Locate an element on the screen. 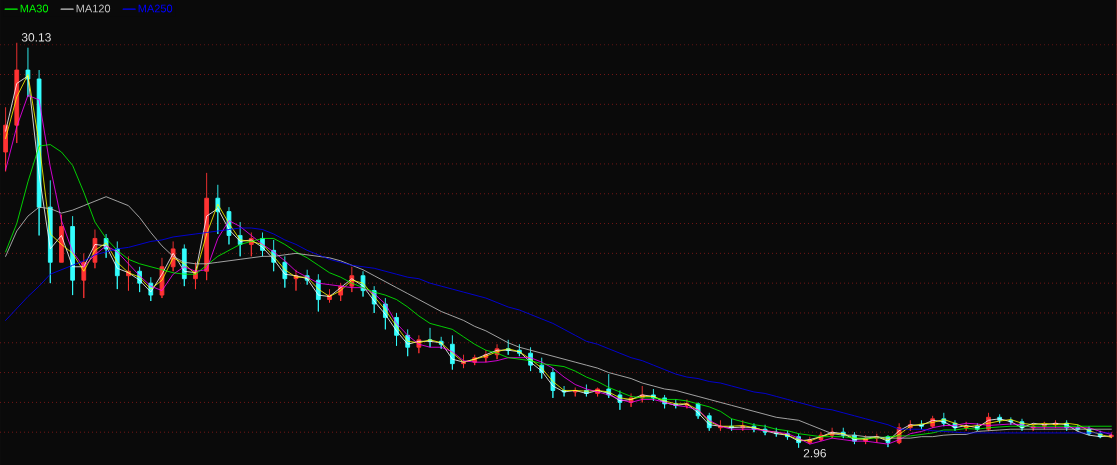  legend-label: MA120 is located at coordinates (93, 8).